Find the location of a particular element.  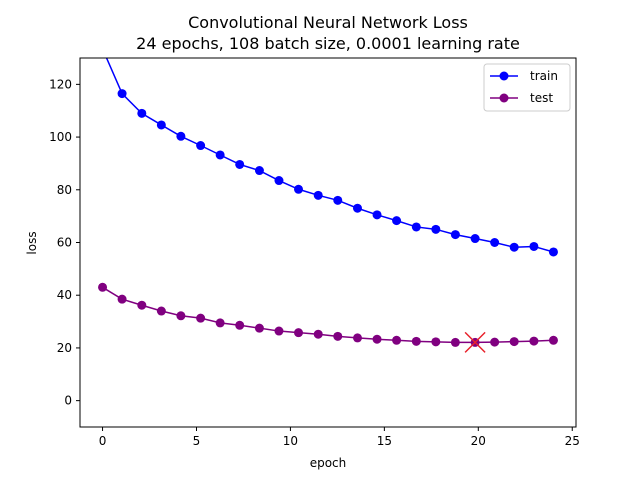

y-tick-label: 120 is located at coordinates (60, 84).